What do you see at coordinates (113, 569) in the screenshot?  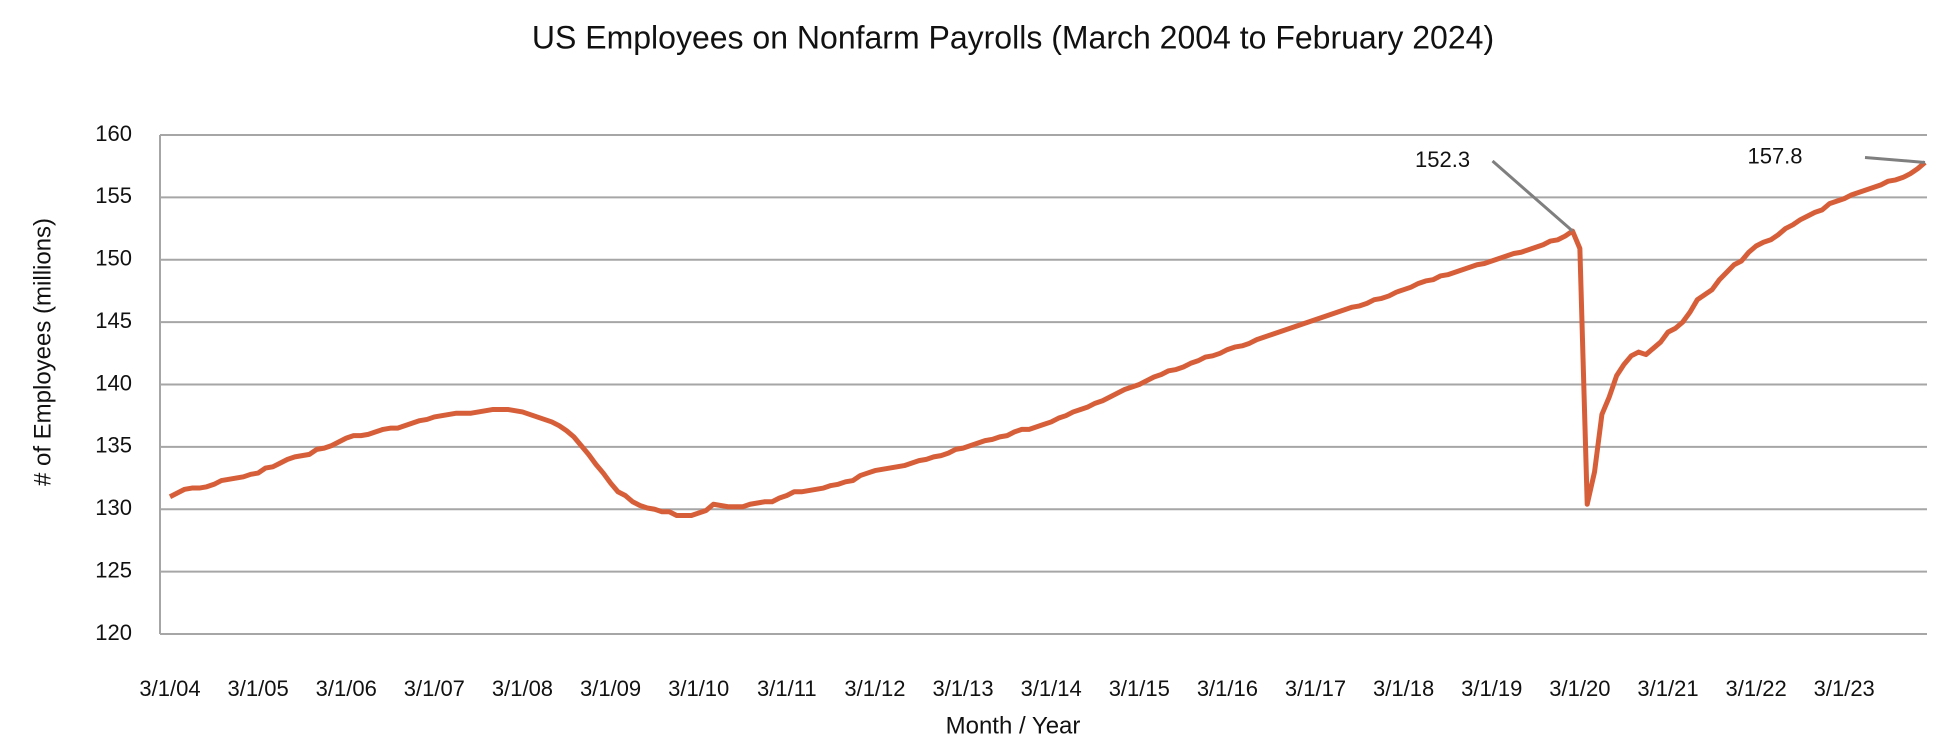 I see `y-tick-label: 125` at bounding box center [113, 569].